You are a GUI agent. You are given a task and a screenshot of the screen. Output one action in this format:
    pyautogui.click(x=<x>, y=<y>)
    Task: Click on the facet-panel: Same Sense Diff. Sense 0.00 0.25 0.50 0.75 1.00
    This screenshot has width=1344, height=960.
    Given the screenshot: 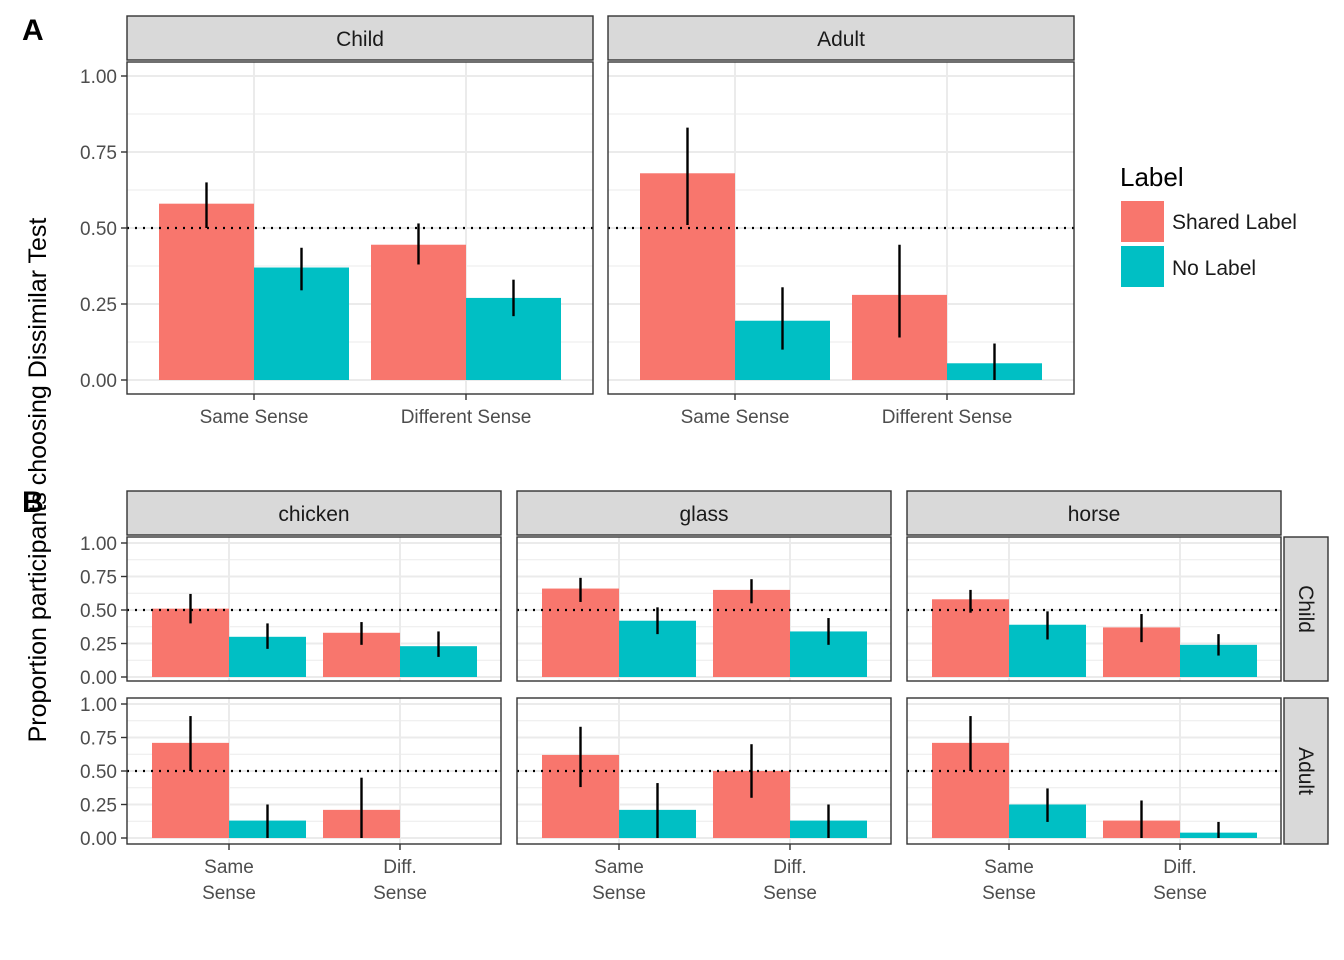 What is the action you would take?
    pyautogui.click(x=291, y=799)
    